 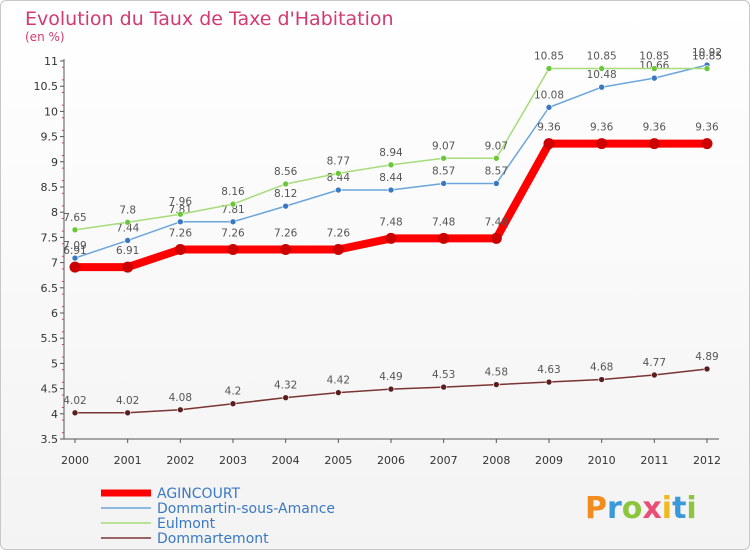 I want to click on x-tick-label: 2000, so click(x=75, y=460).